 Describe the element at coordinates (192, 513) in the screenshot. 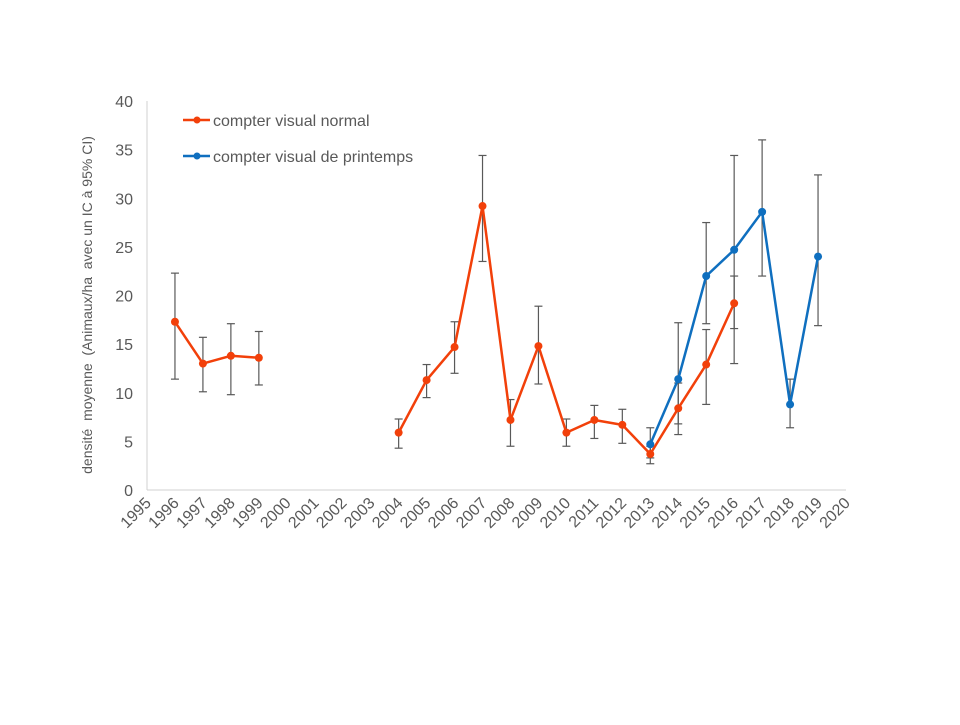

I see `x-tick-label: 1997` at that location.